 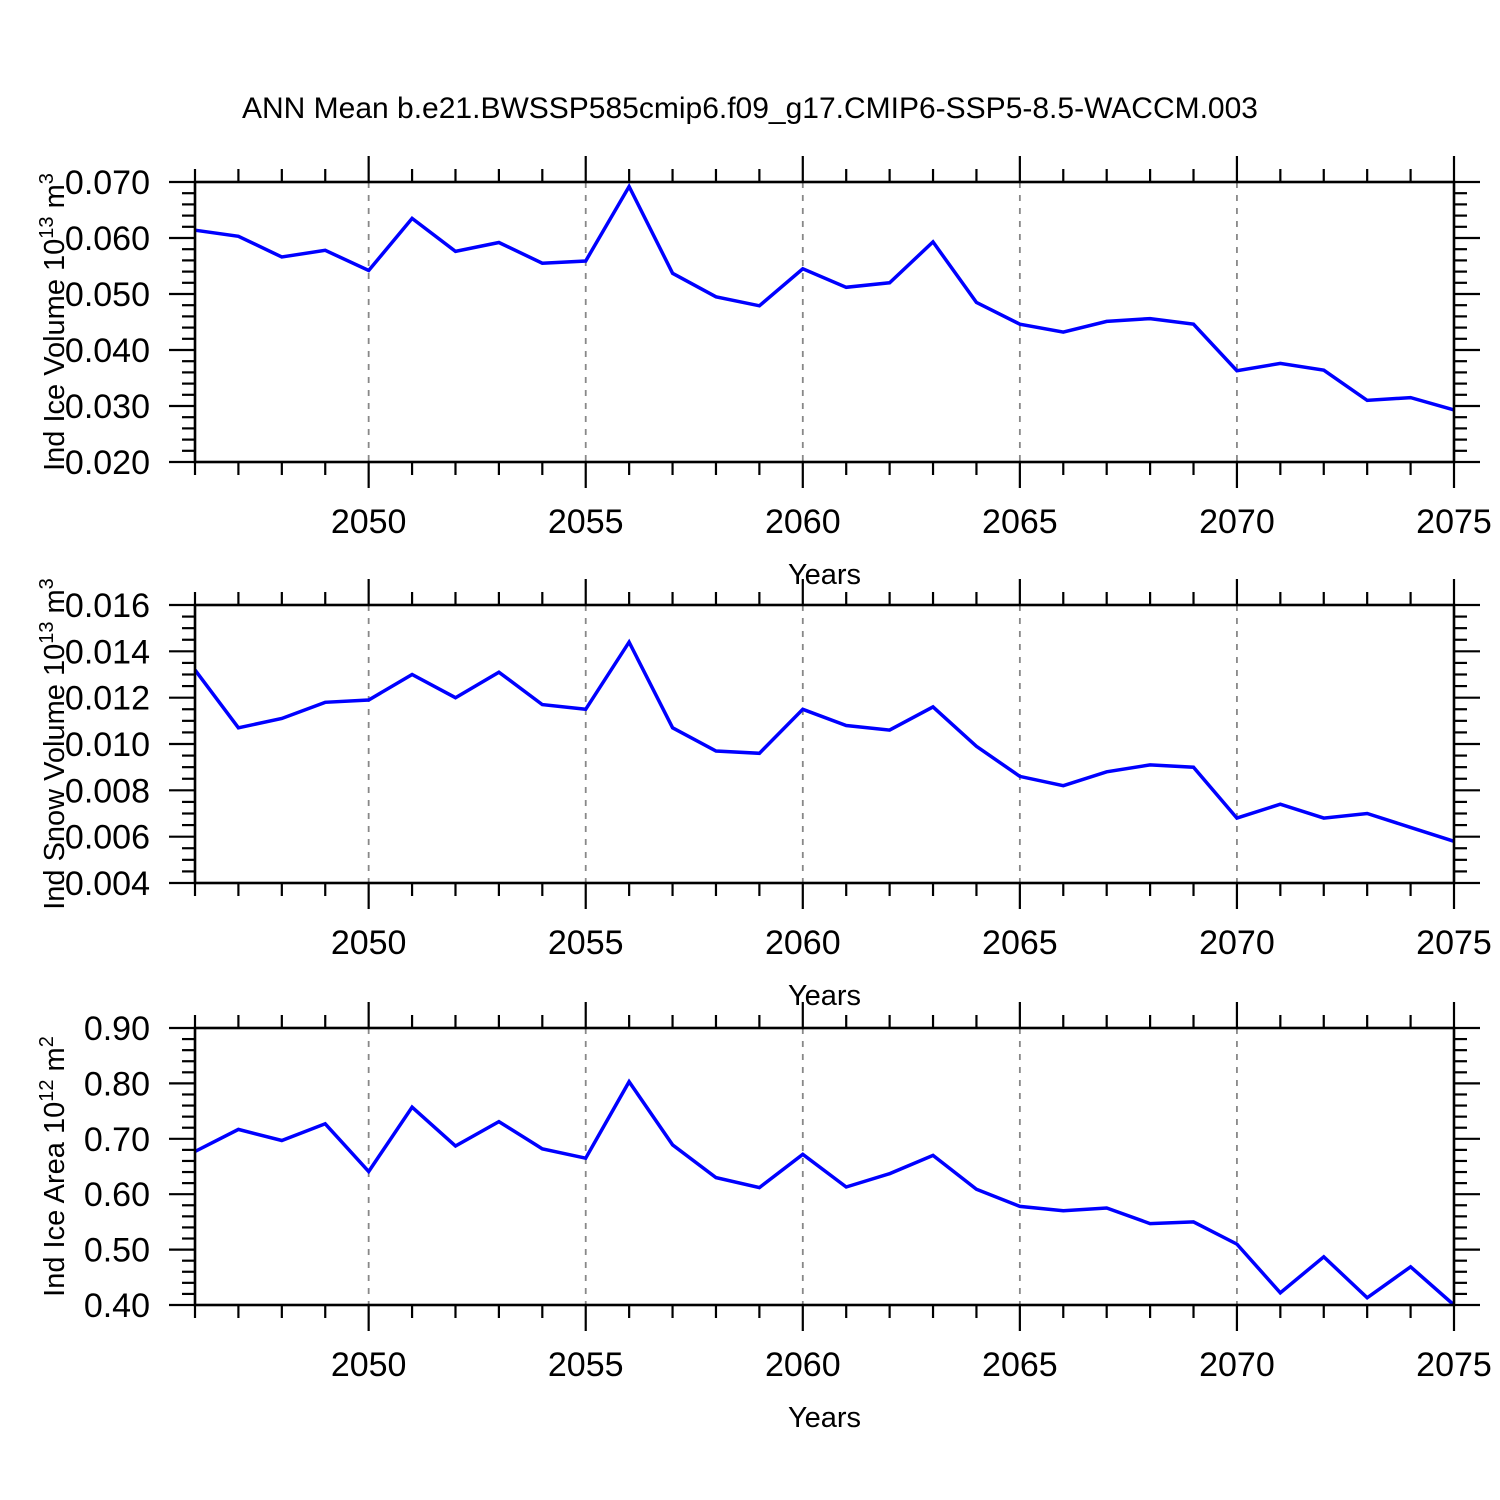 What do you see at coordinates (117, 1306) in the screenshot?
I see `y-tick-label: 0.40` at bounding box center [117, 1306].